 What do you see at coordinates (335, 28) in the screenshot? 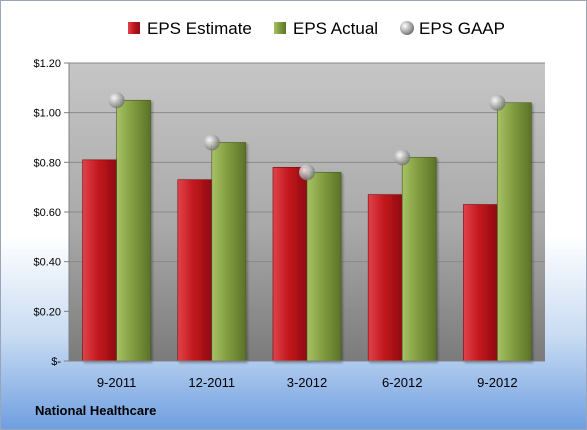
I see `legend-label-actual: EPS Actual` at bounding box center [335, 28].